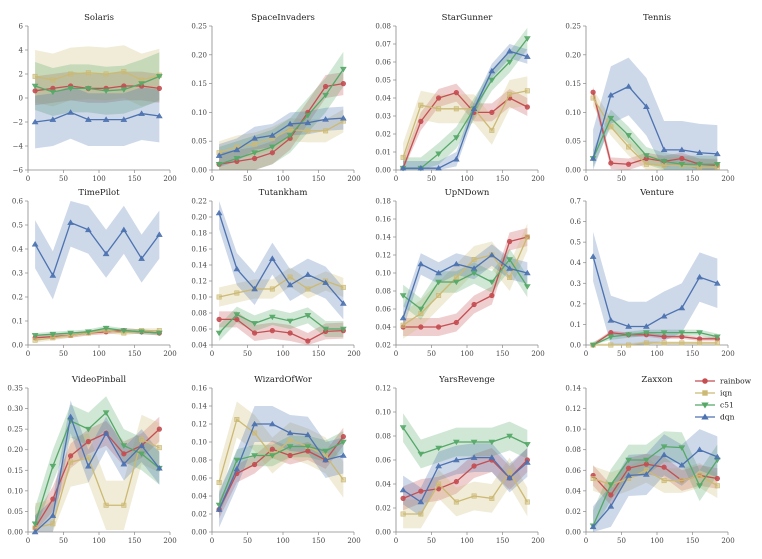  Describe the element at coordinates (199, 425) in the screenshot. I see `y-tick-label: 0.12` at that location.